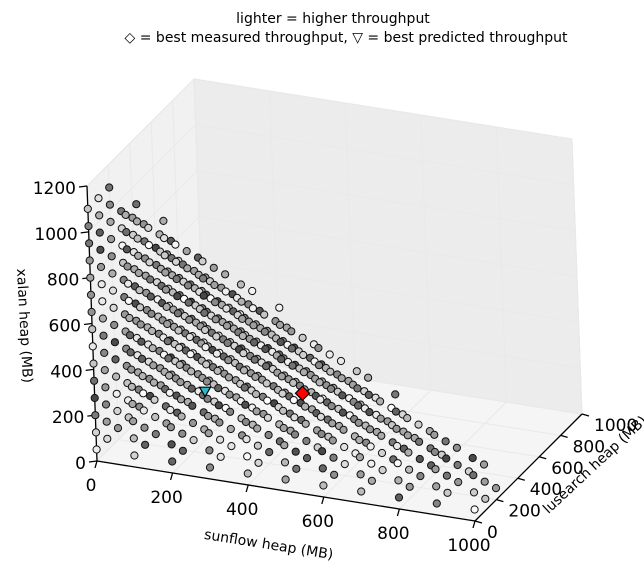 The width and height of the screenshot is (644, 563). What do you see at coordinates (302, 393) in the screenshot?
I see `best-measured-marker` at bounding box center [302, 393].